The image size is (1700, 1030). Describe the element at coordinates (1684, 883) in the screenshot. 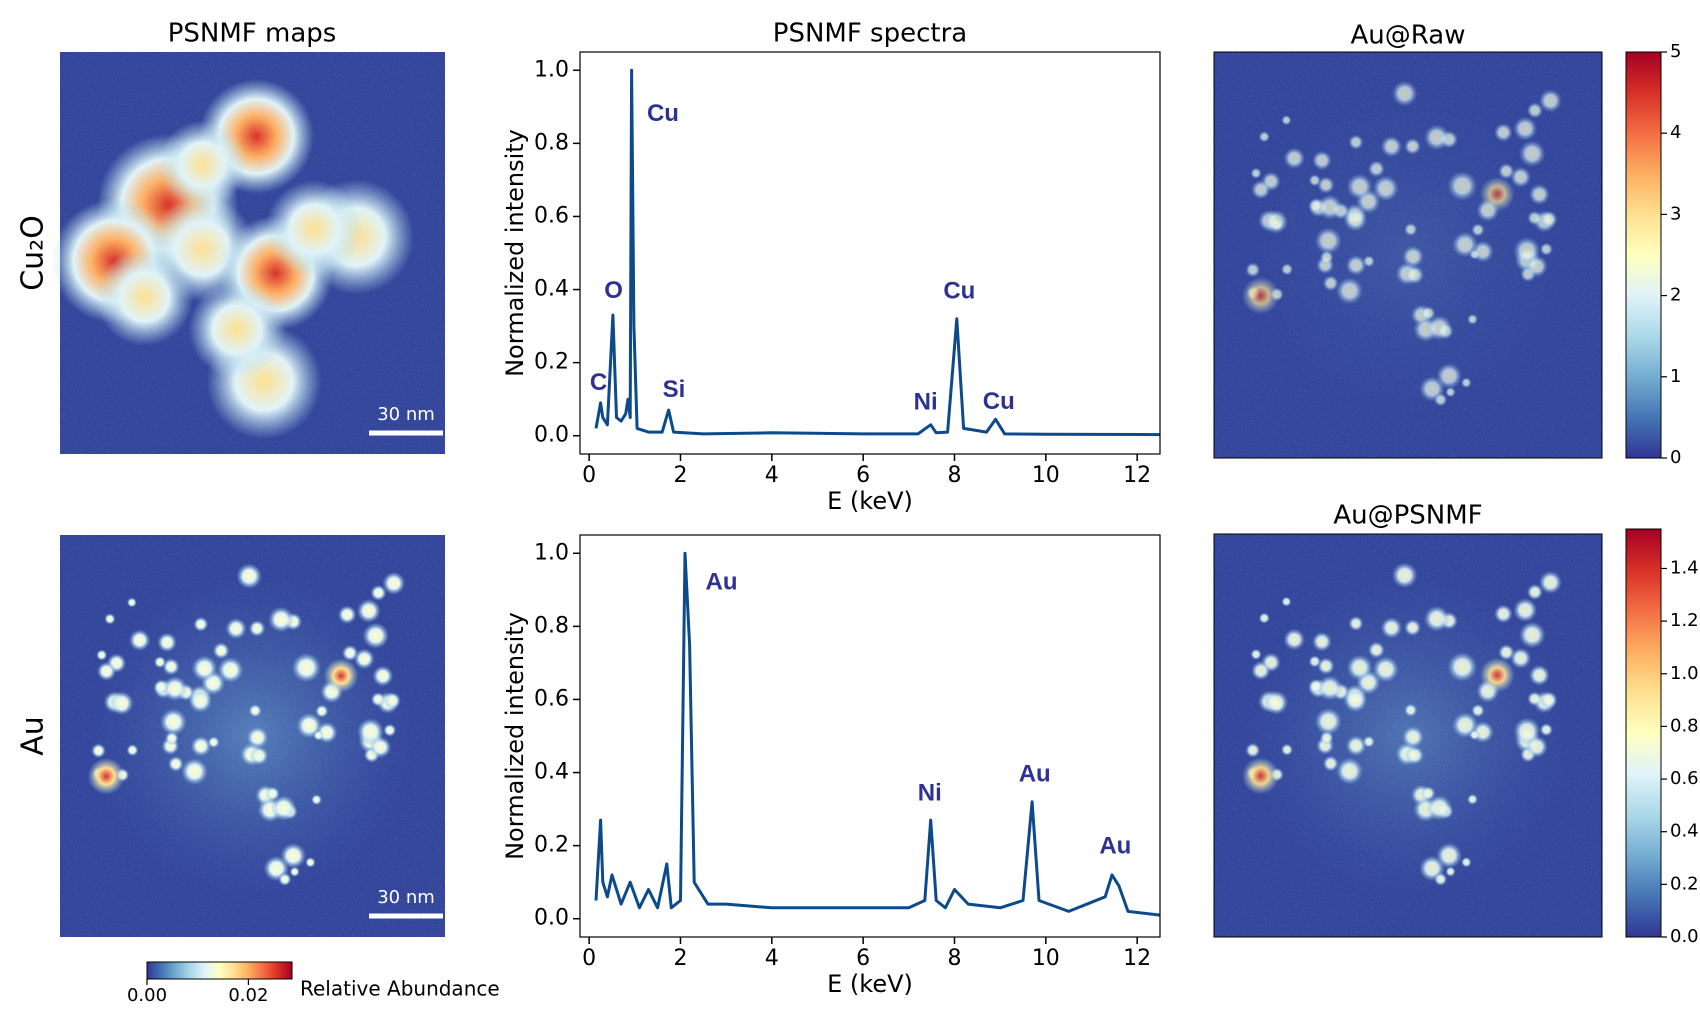

I see `colorbar-tick-label: 0.2` at that location.